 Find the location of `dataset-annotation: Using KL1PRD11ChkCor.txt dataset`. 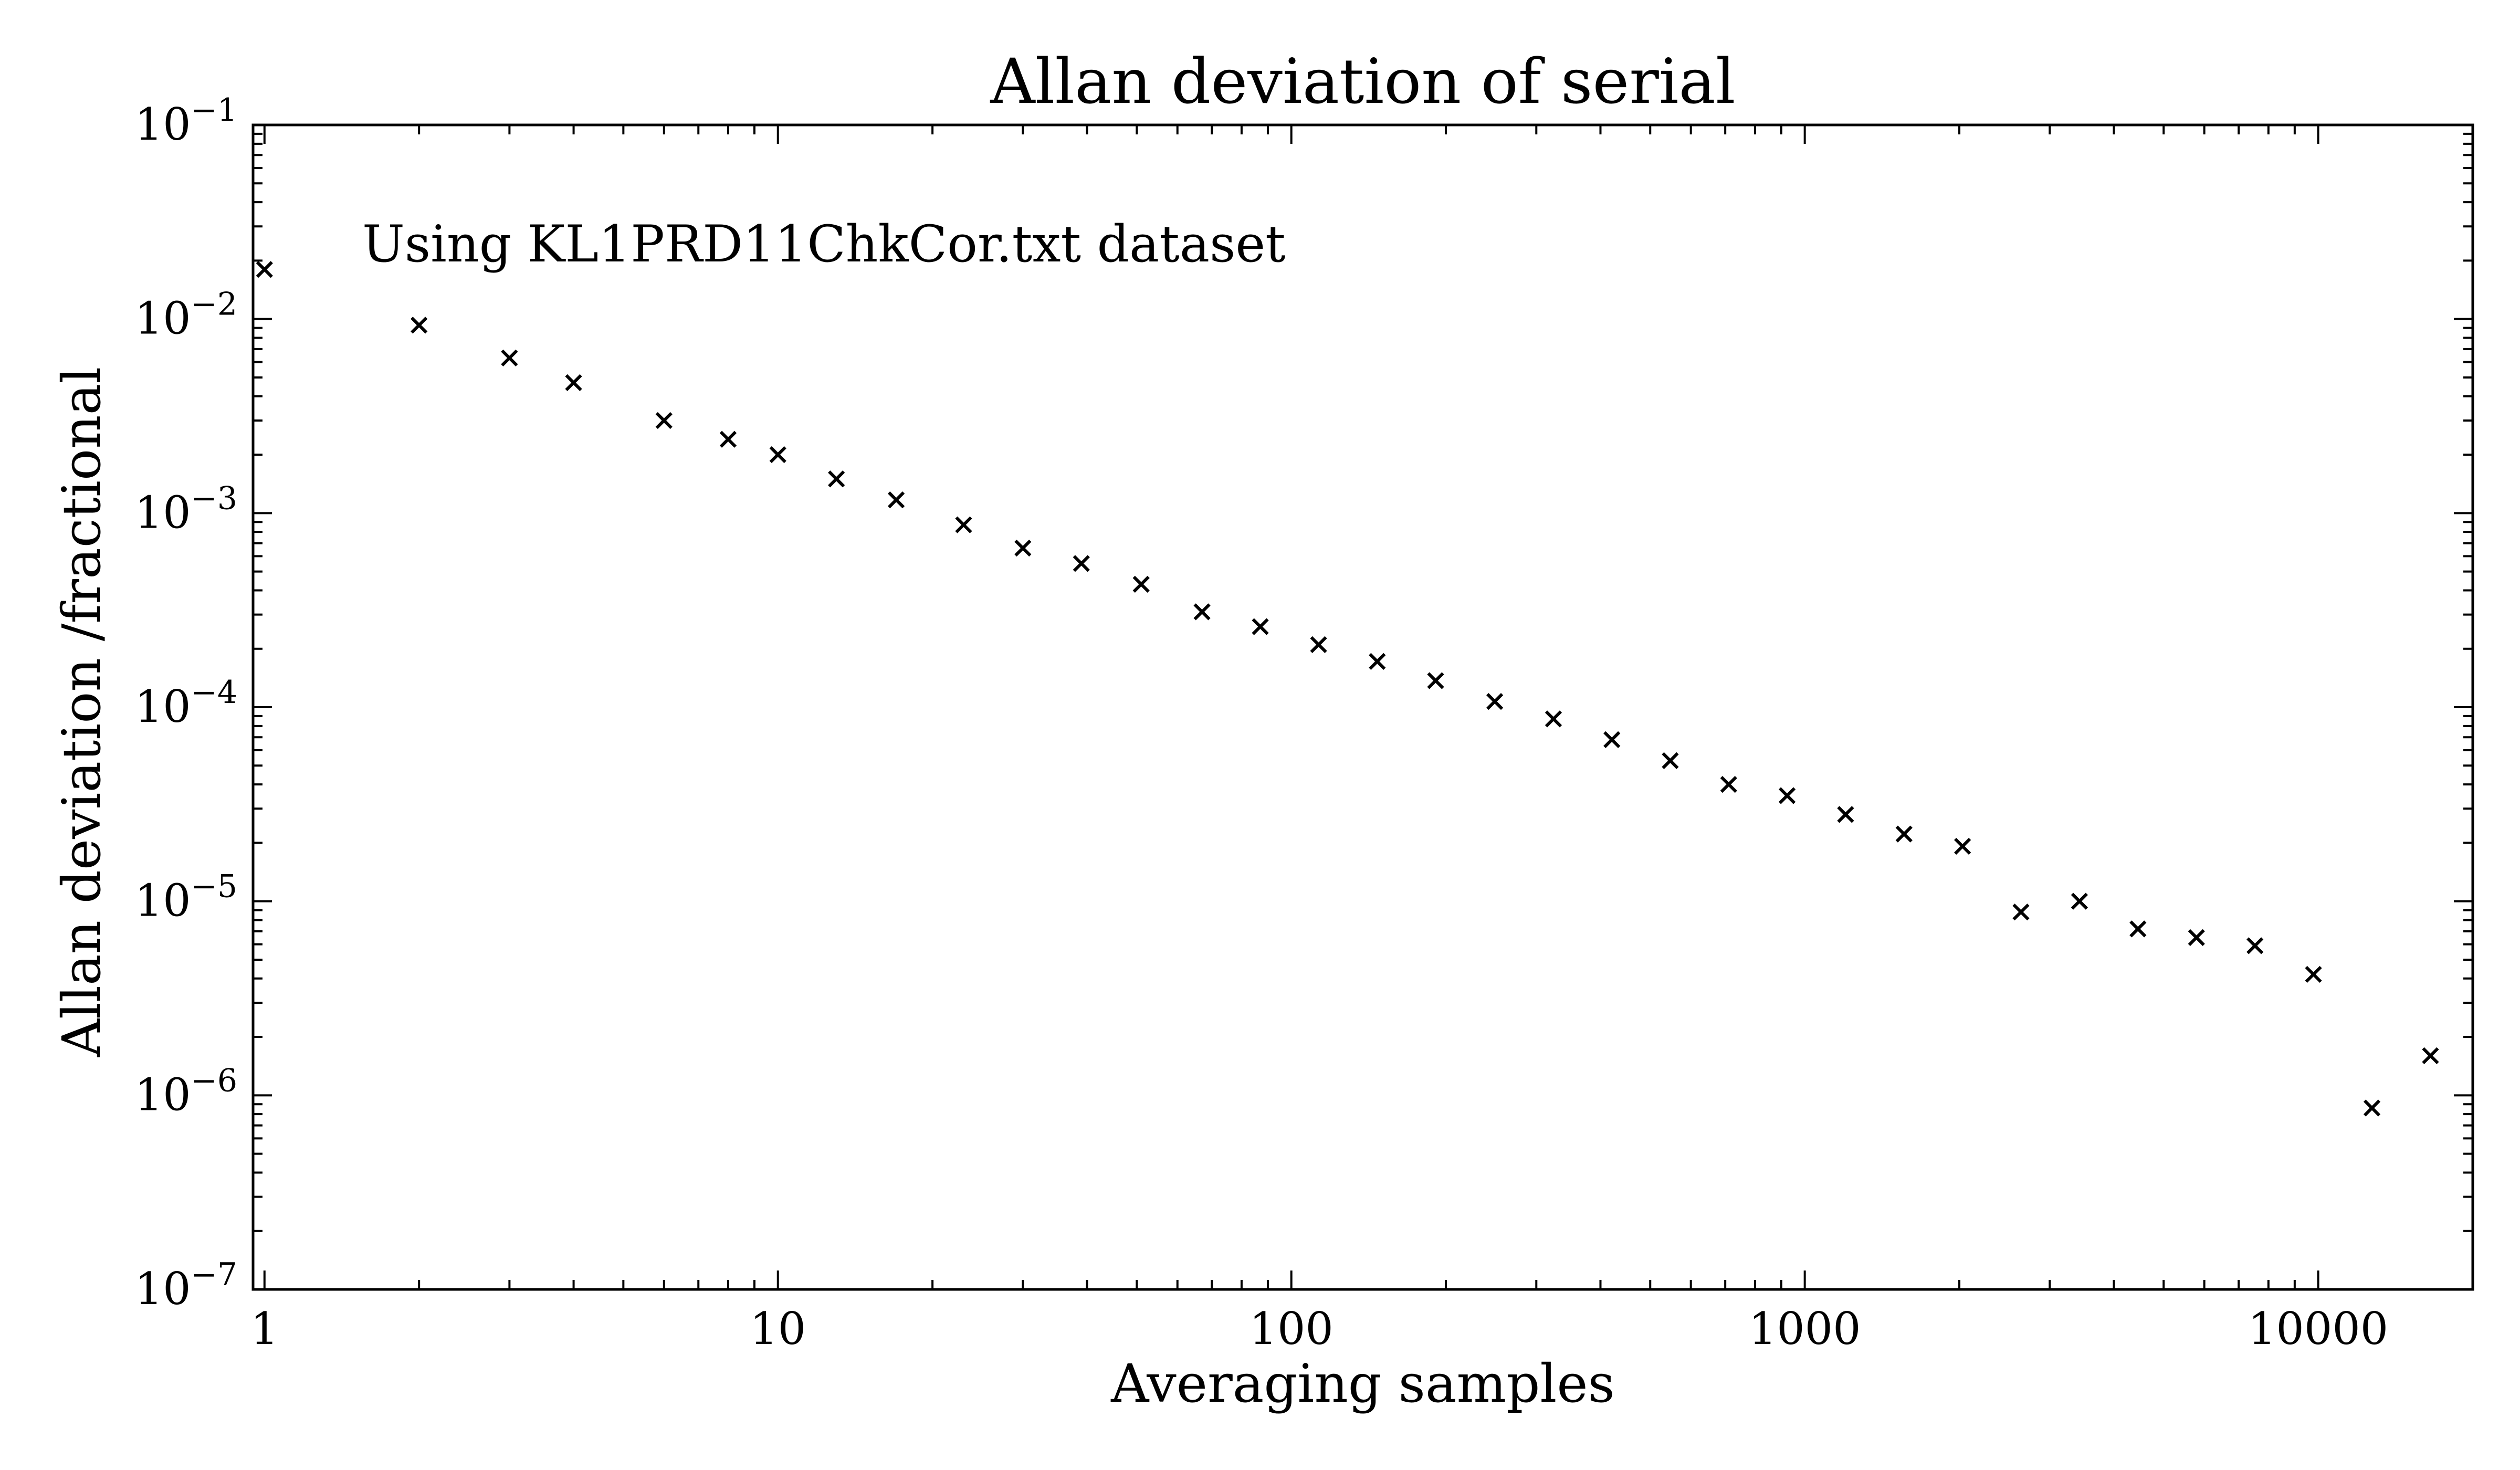

dataset-annotation: Using KL1PRD11ChkCor.txt dataset is located at coordinates (824, 244).